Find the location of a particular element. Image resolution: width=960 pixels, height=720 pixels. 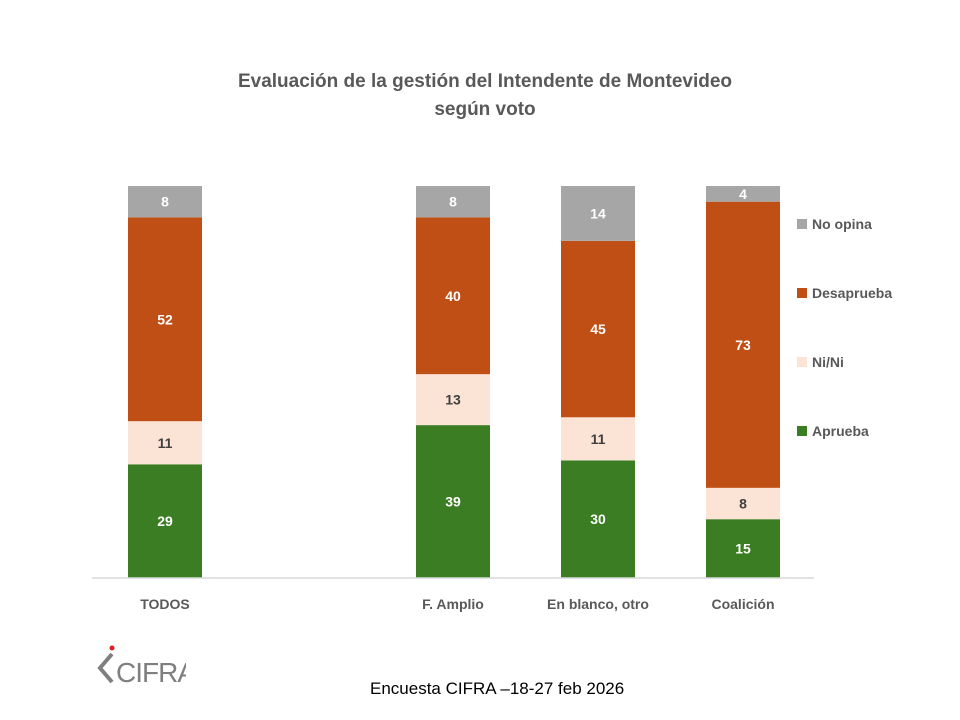

bar-segment-aprueba-coalicion is located at coordinates (743, 548).